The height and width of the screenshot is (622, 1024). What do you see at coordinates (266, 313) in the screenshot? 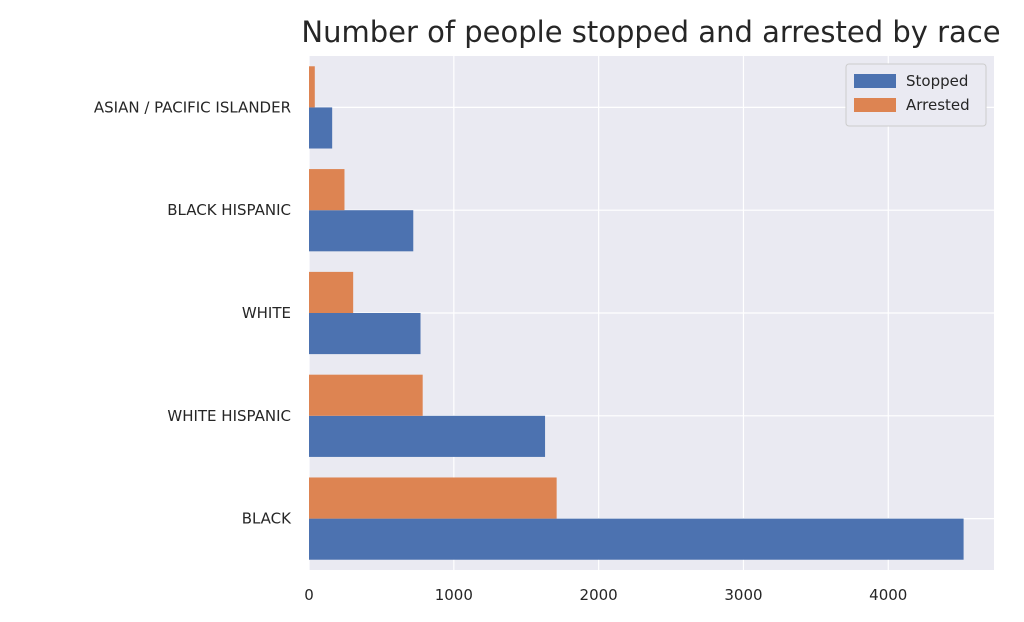
I see `y-tick-label: WHITE` at bounding box center [266, 313].